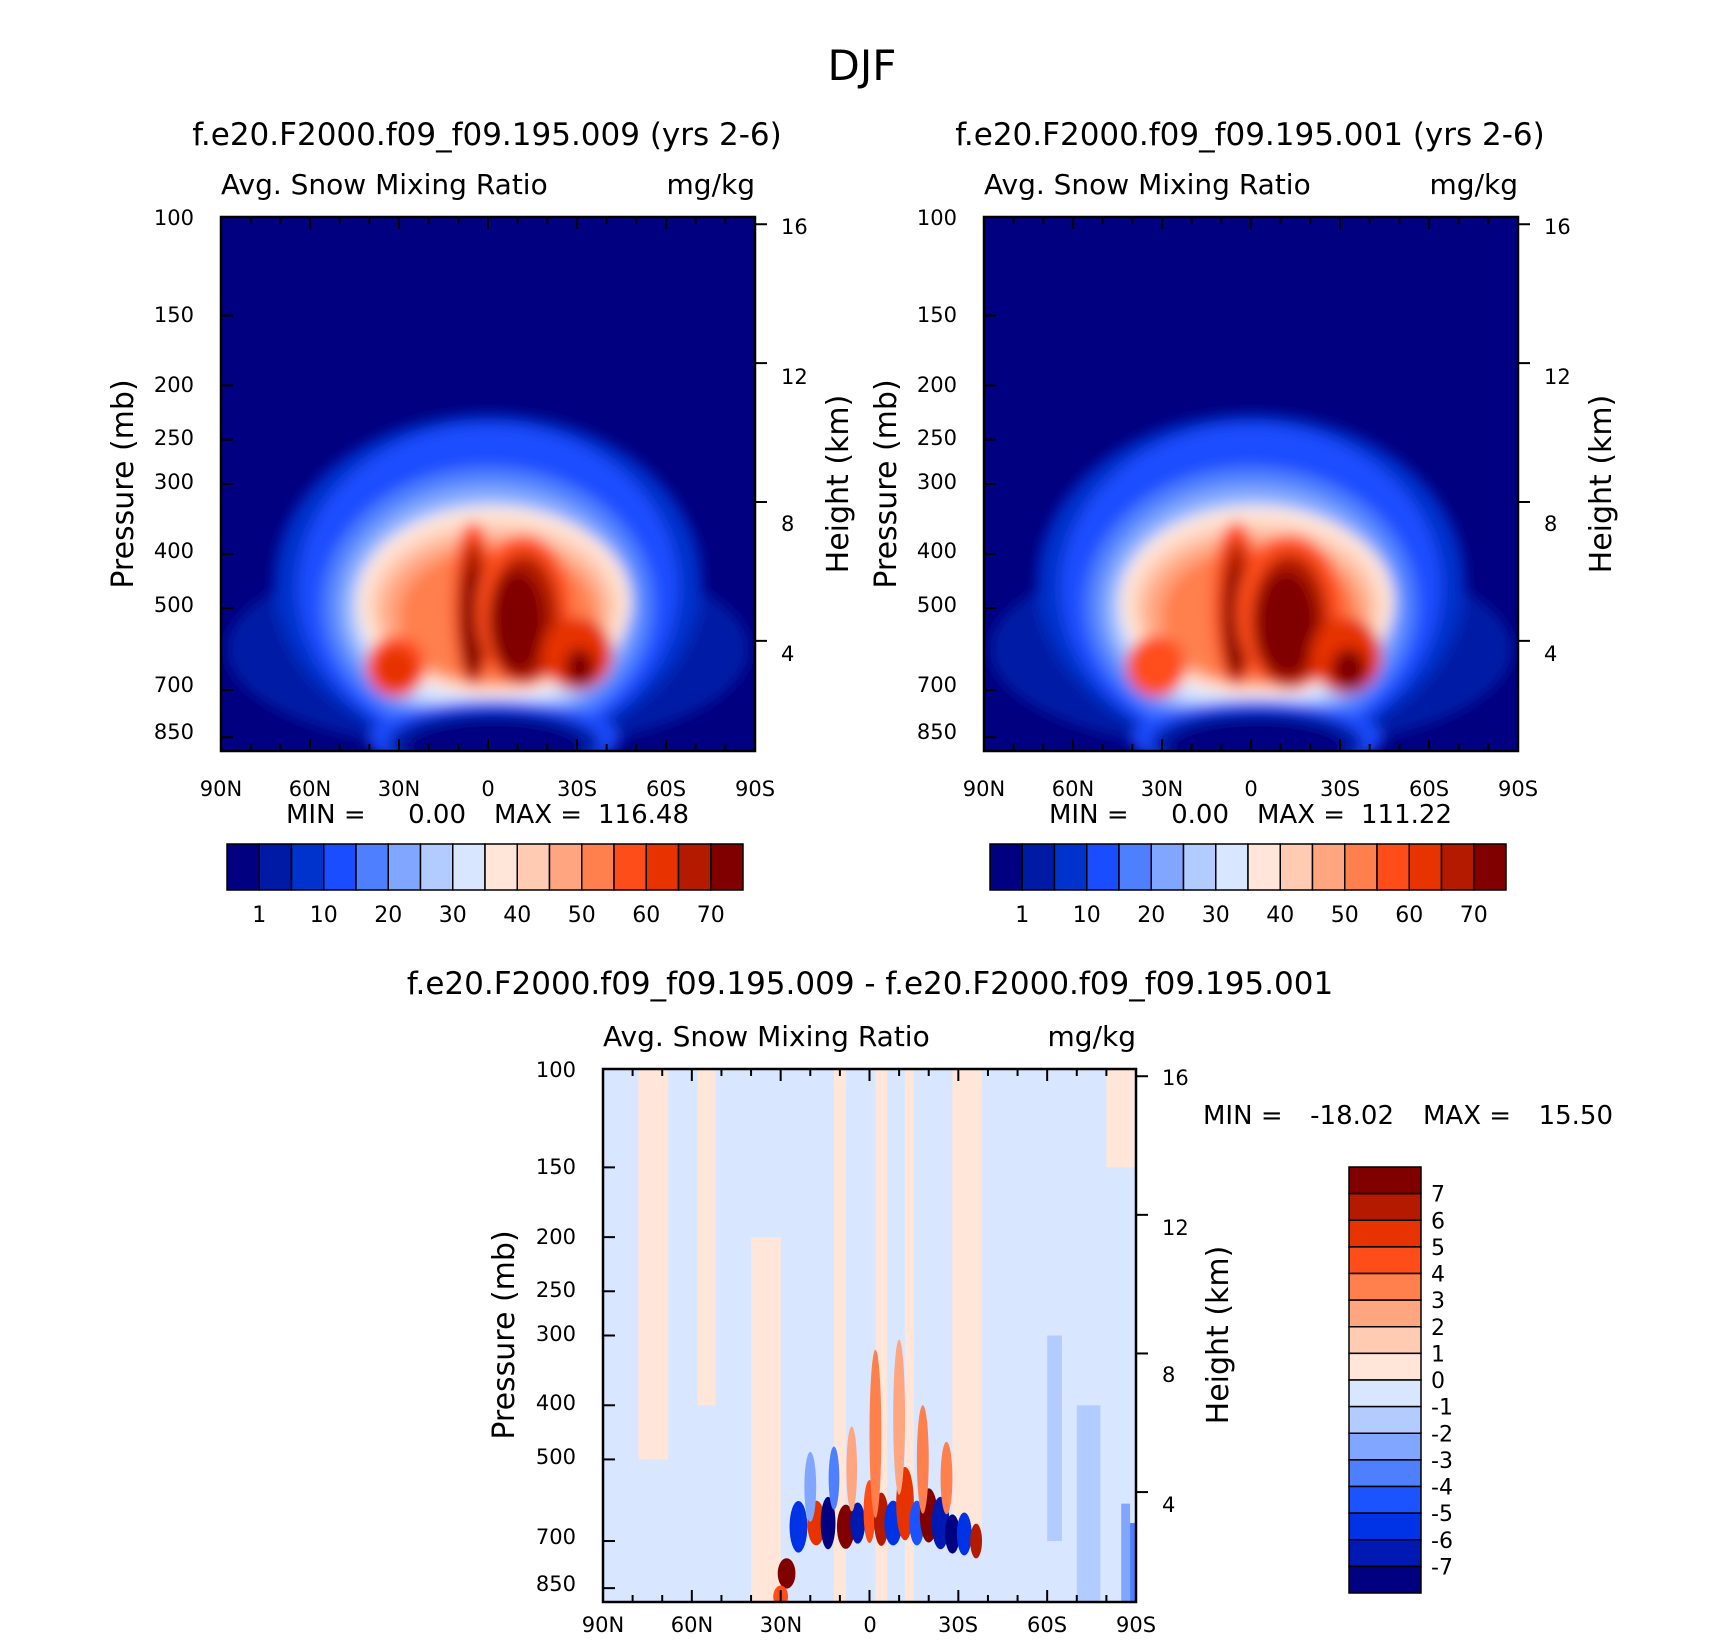 The height and width of the screenshot is (1643, 1710). What do you see at coordinates (869, 1625) in the screenshot?
I see `panel-3-xtick: 0` at bounding box center [869, 1625].